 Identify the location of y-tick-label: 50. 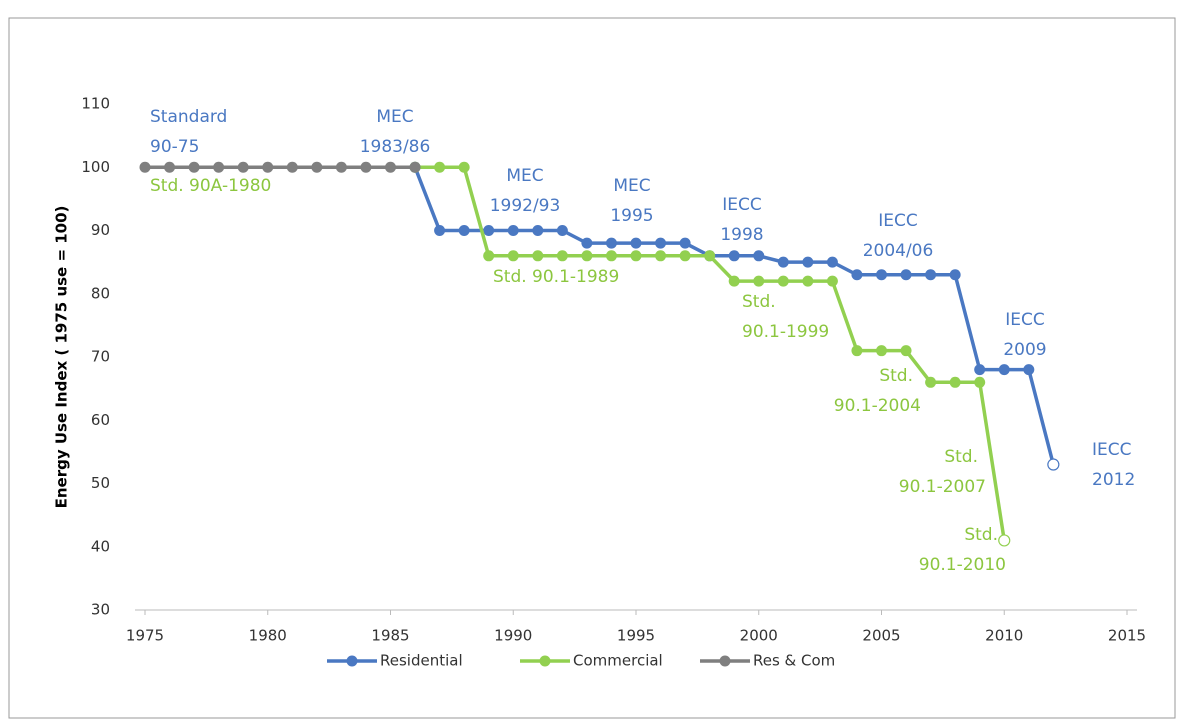
(100, 483).